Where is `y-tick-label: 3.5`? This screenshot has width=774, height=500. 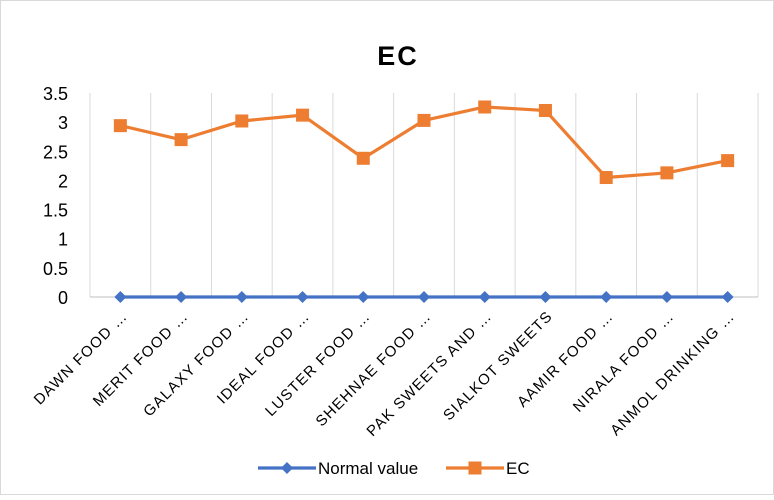 y-tick-label: 3.5 is located at coordinates (55, 94).